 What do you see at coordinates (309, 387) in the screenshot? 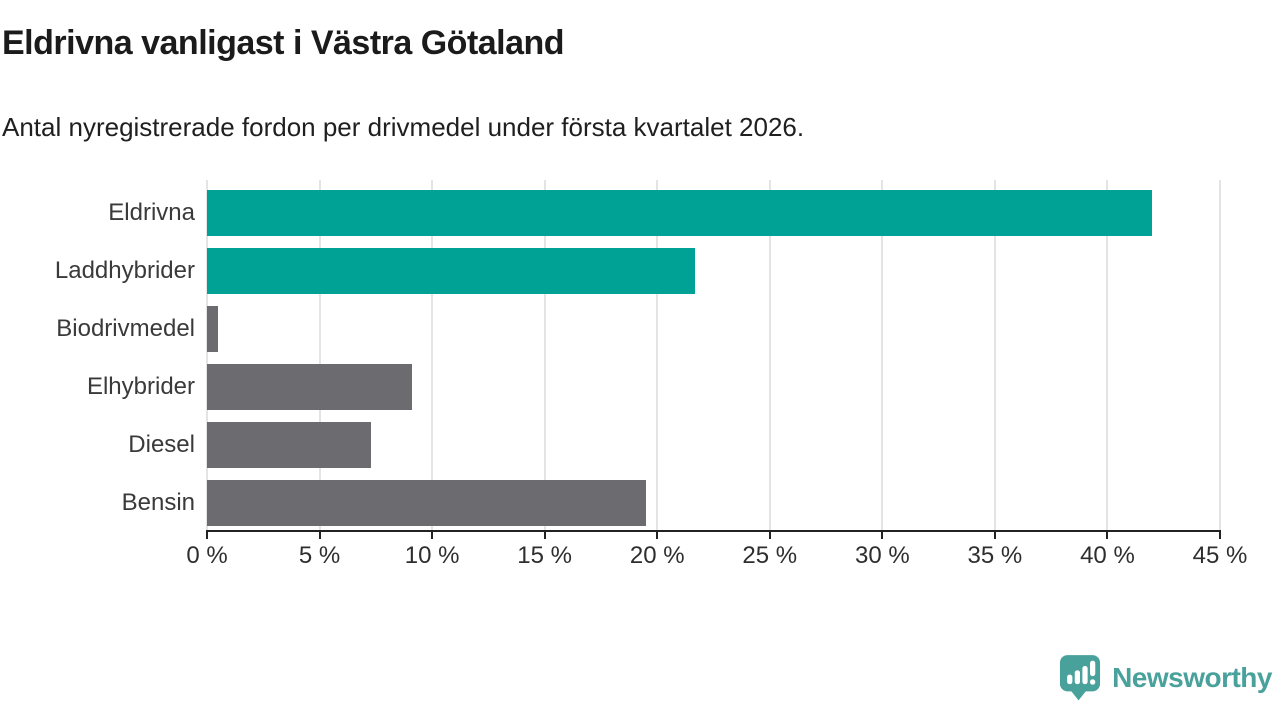
I see `bar-elhybrider` at bounding box center [309, 387].